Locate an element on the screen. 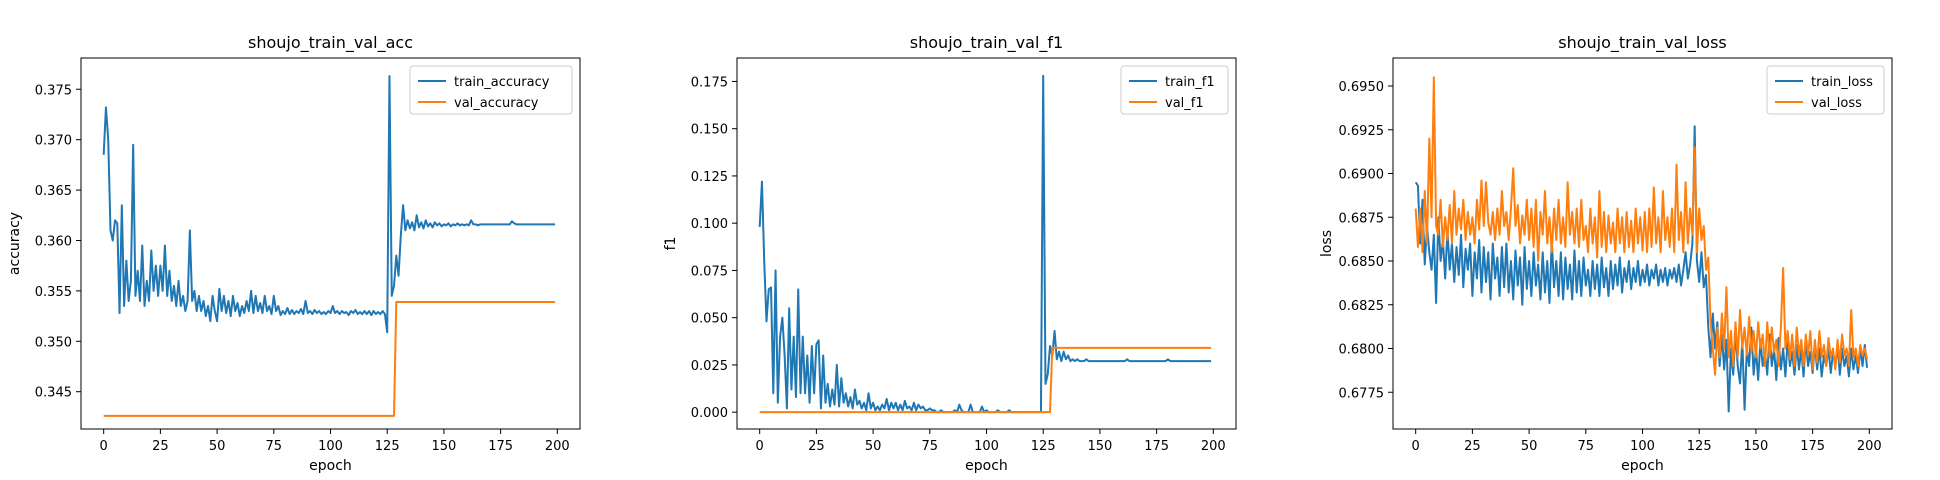 This screenshot has width=1940, height=480. chart-title: shoujo_train_val_loss is located at coordinates (1642, 43).